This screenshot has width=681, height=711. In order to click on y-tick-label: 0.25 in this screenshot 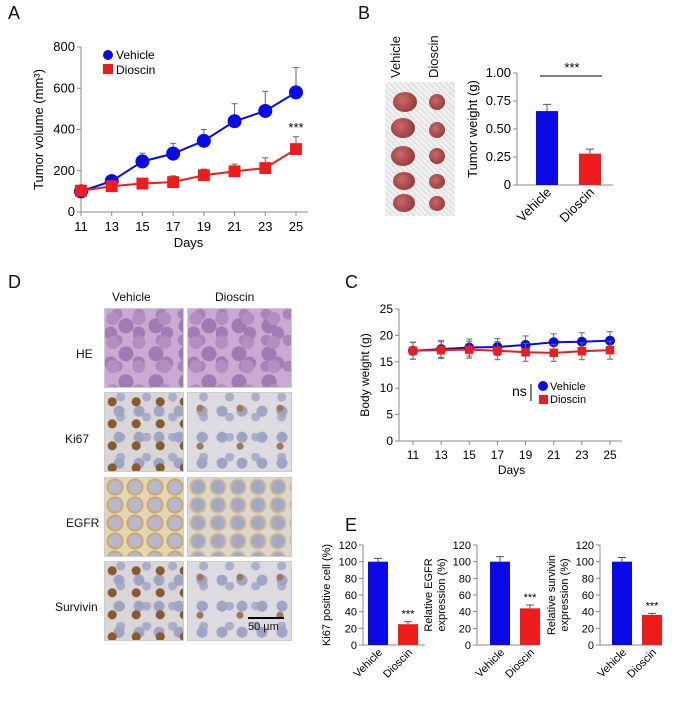, I will do `click(498, 156)`.